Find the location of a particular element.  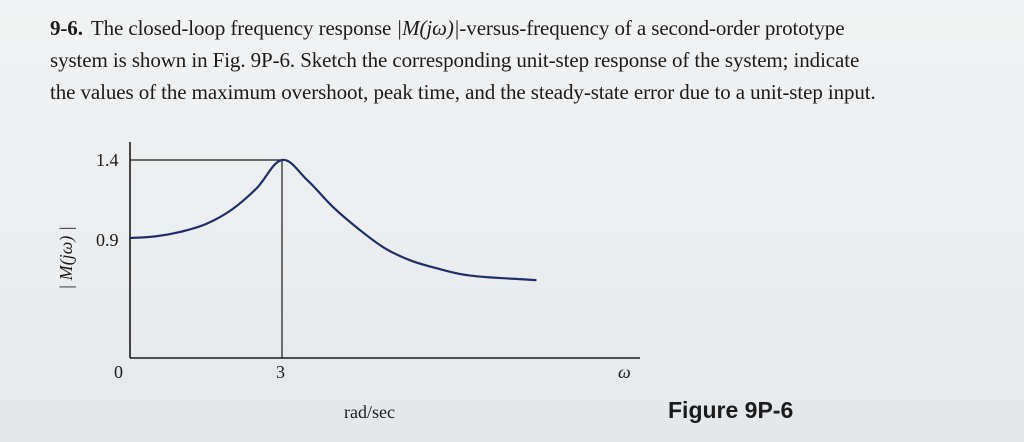

x-tick-label-3: 3 is located at coordinates (280, 372).